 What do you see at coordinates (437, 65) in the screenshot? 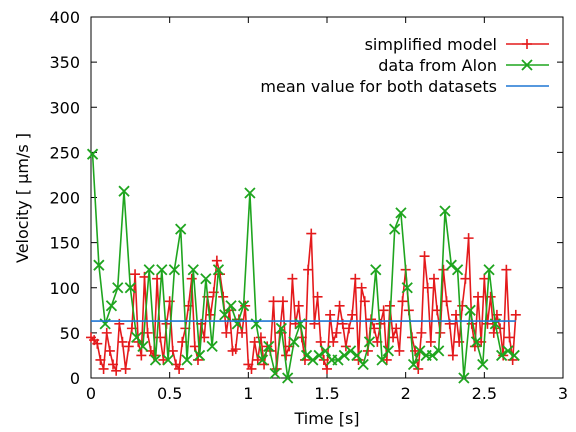
I see `legend-label: data from Alon` at bounding box center [437, 65].